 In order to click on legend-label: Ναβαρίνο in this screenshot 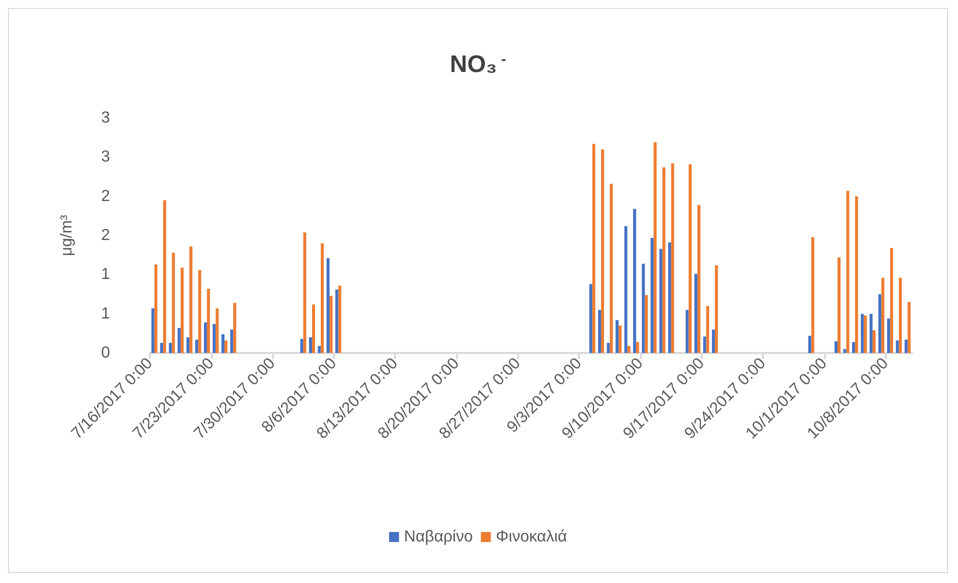, I will do `click(438, 537)`.